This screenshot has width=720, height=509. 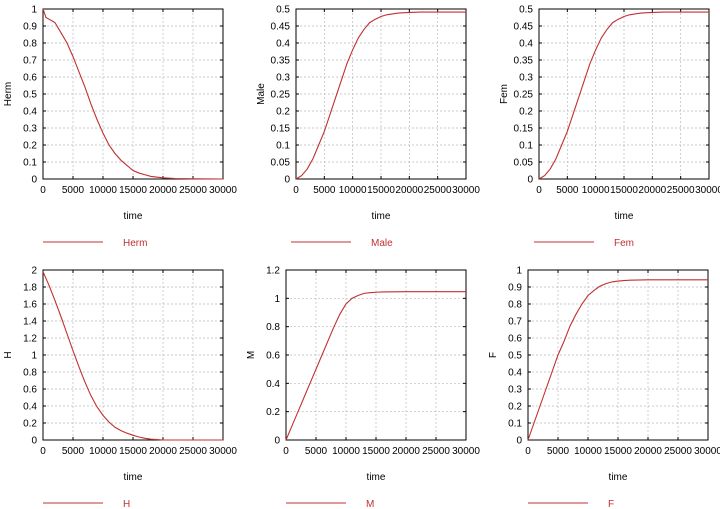 What do you see at coordinates (34, 441) in the screenshot?
I see `chart-4-y-tick-label: 0` at bounding box center [34, 441].